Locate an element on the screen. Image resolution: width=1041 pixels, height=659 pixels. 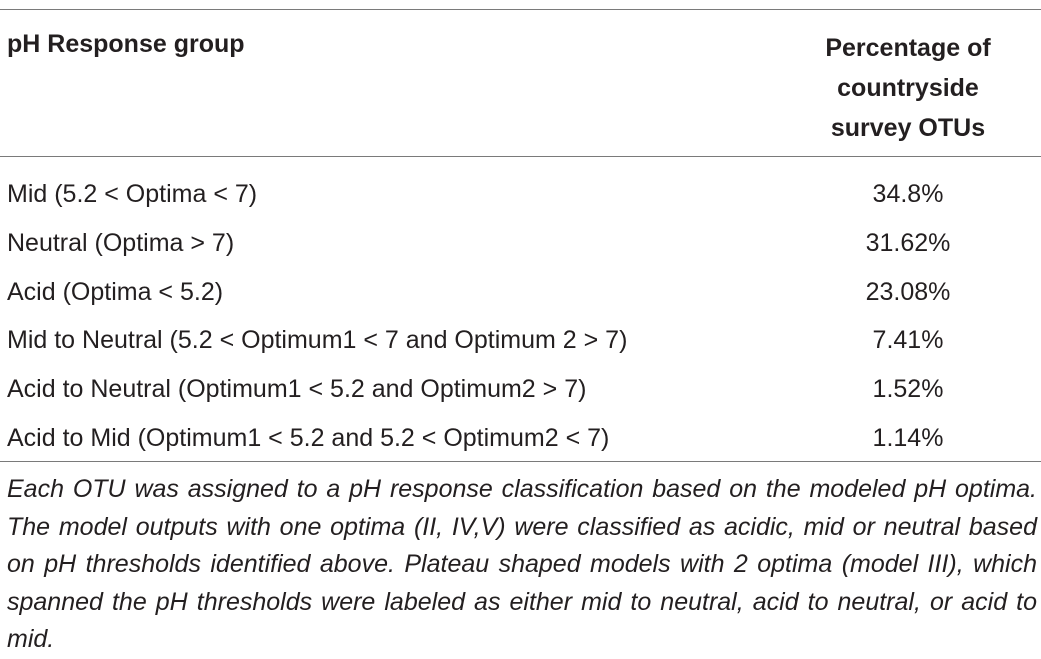
table-row: Mid (5.2 < Optima < 7) 34.8% is located at coordinates (520, 194).